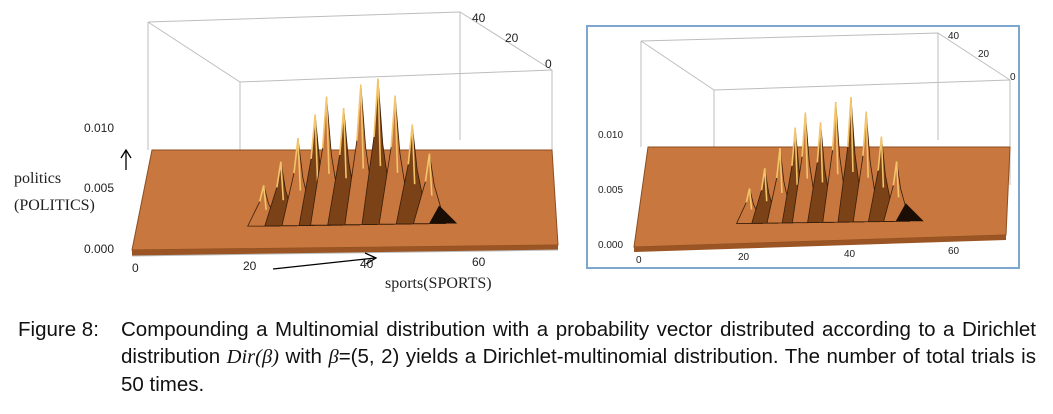  Describe the element at coordinates (512, 38) in the screenshot. I see `left-depth-tick-1: 20` at that location.